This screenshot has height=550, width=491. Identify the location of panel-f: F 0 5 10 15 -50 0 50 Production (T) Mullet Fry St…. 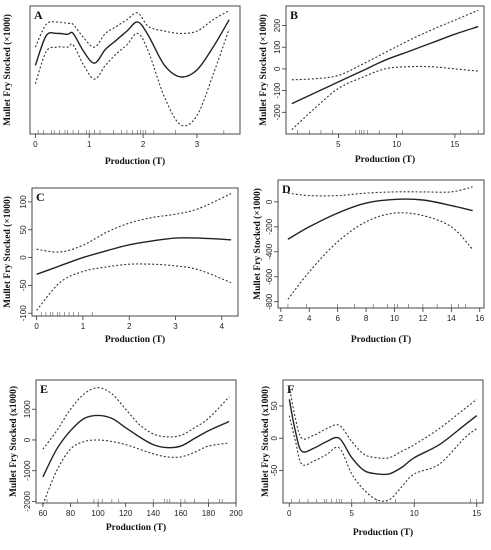
(372, 458).